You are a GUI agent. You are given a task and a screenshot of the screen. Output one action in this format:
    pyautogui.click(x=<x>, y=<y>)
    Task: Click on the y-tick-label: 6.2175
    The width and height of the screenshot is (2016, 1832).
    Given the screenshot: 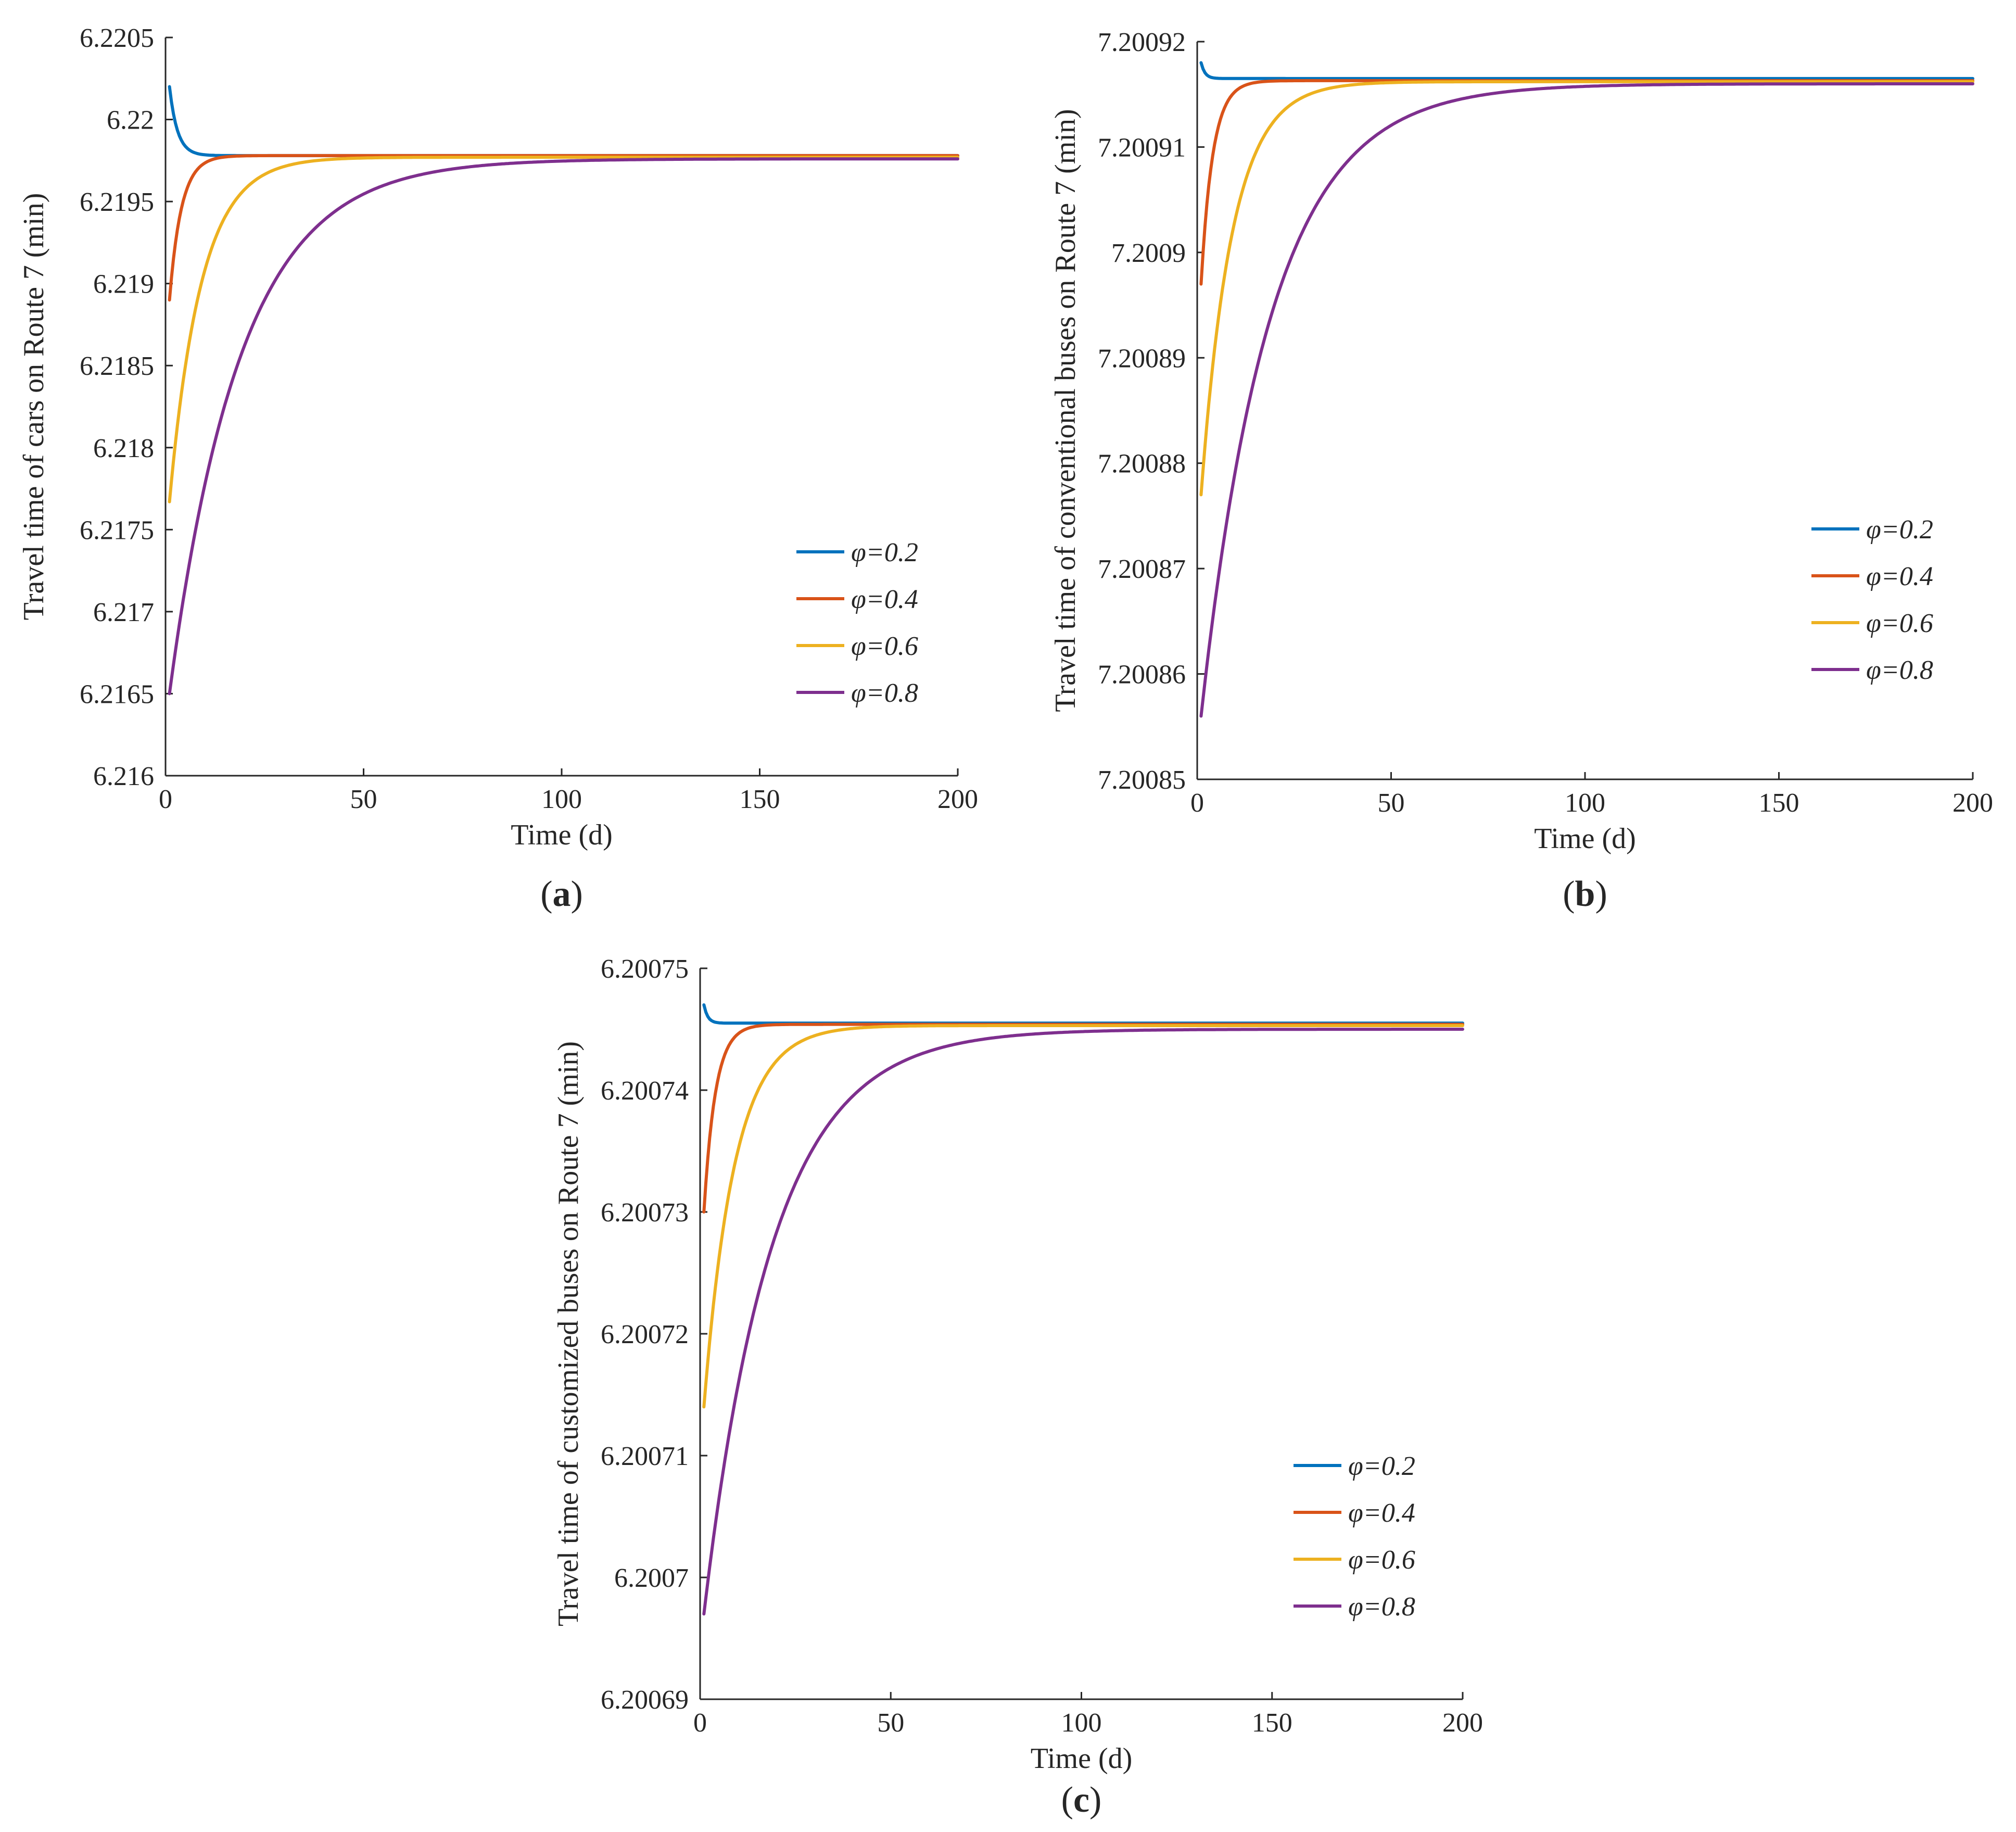 What is the action you would take?
    pyautogui.click(x=117, y=530)
    